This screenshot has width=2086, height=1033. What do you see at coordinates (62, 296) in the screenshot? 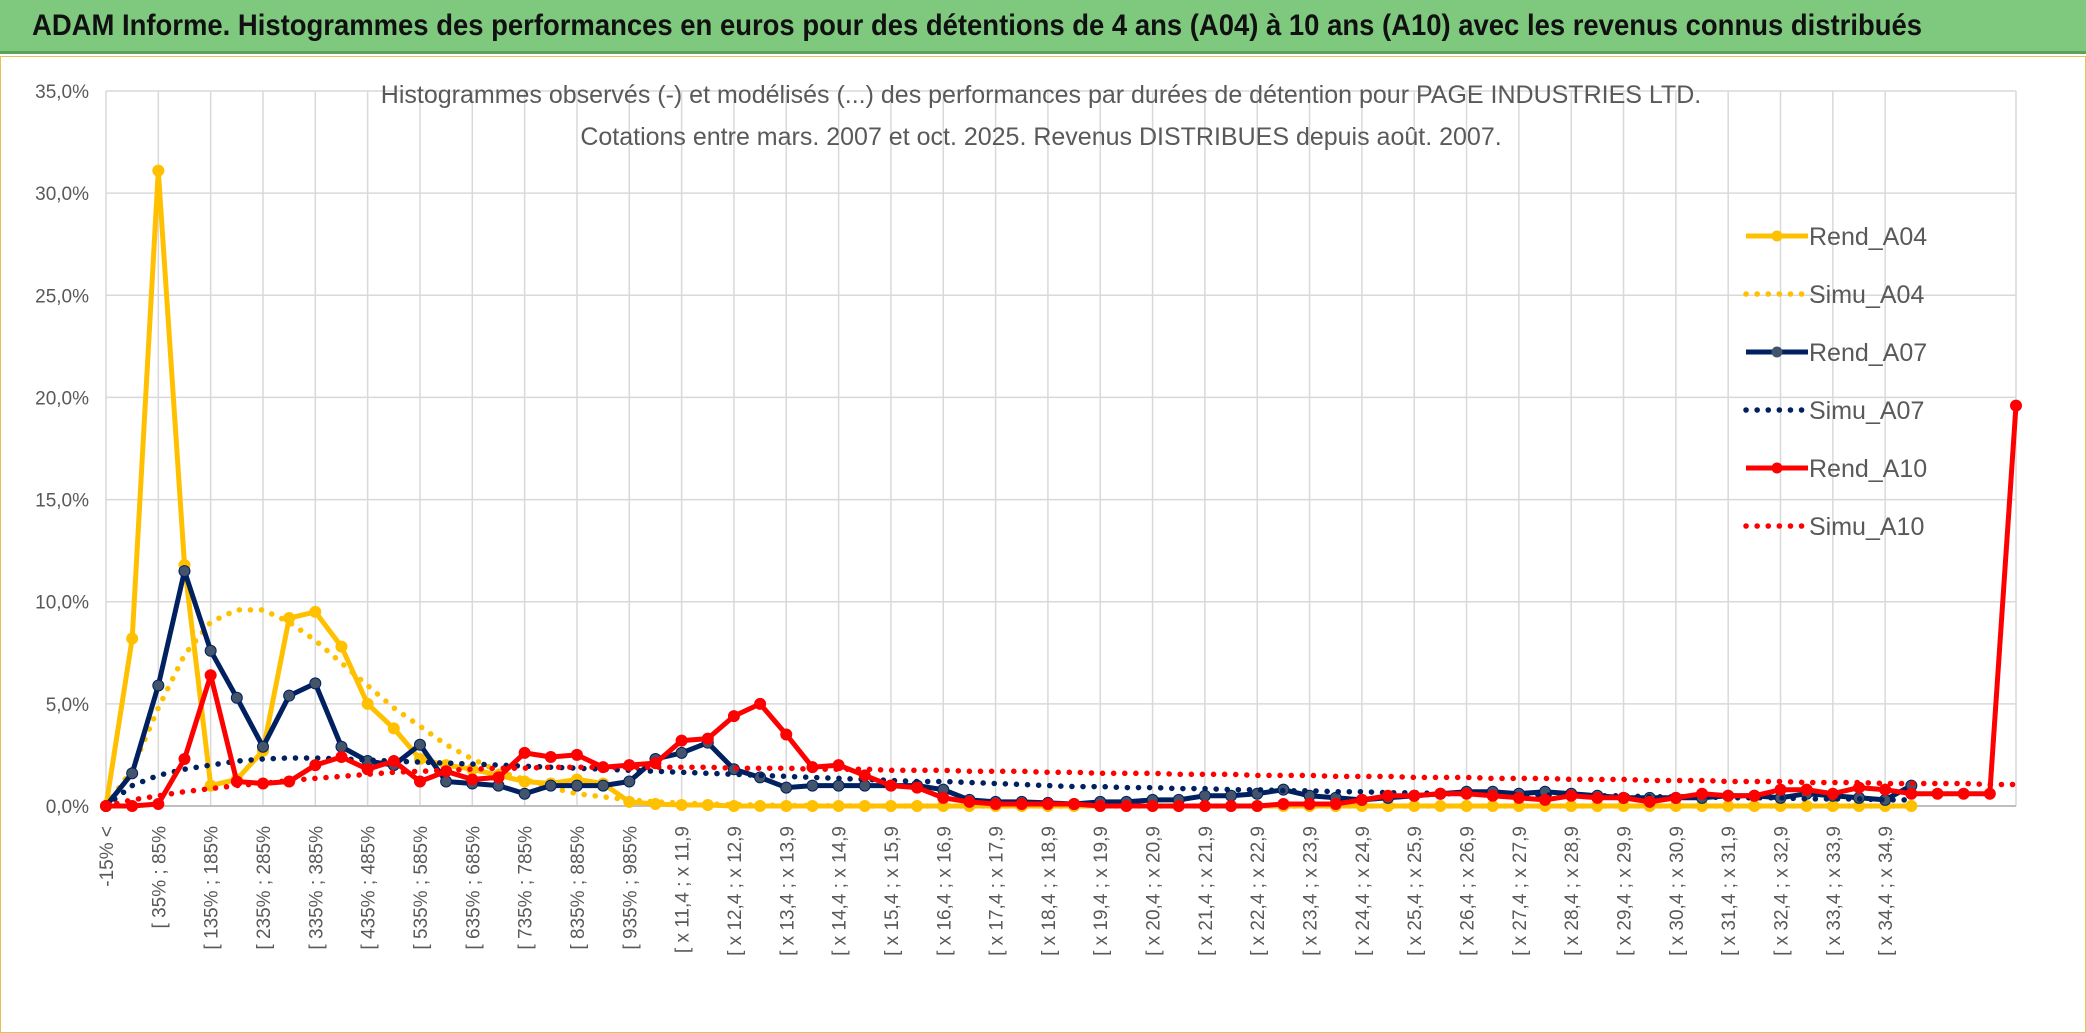
I see `y-tick-label-5: 25,0%` at bounding box center [62, 296].